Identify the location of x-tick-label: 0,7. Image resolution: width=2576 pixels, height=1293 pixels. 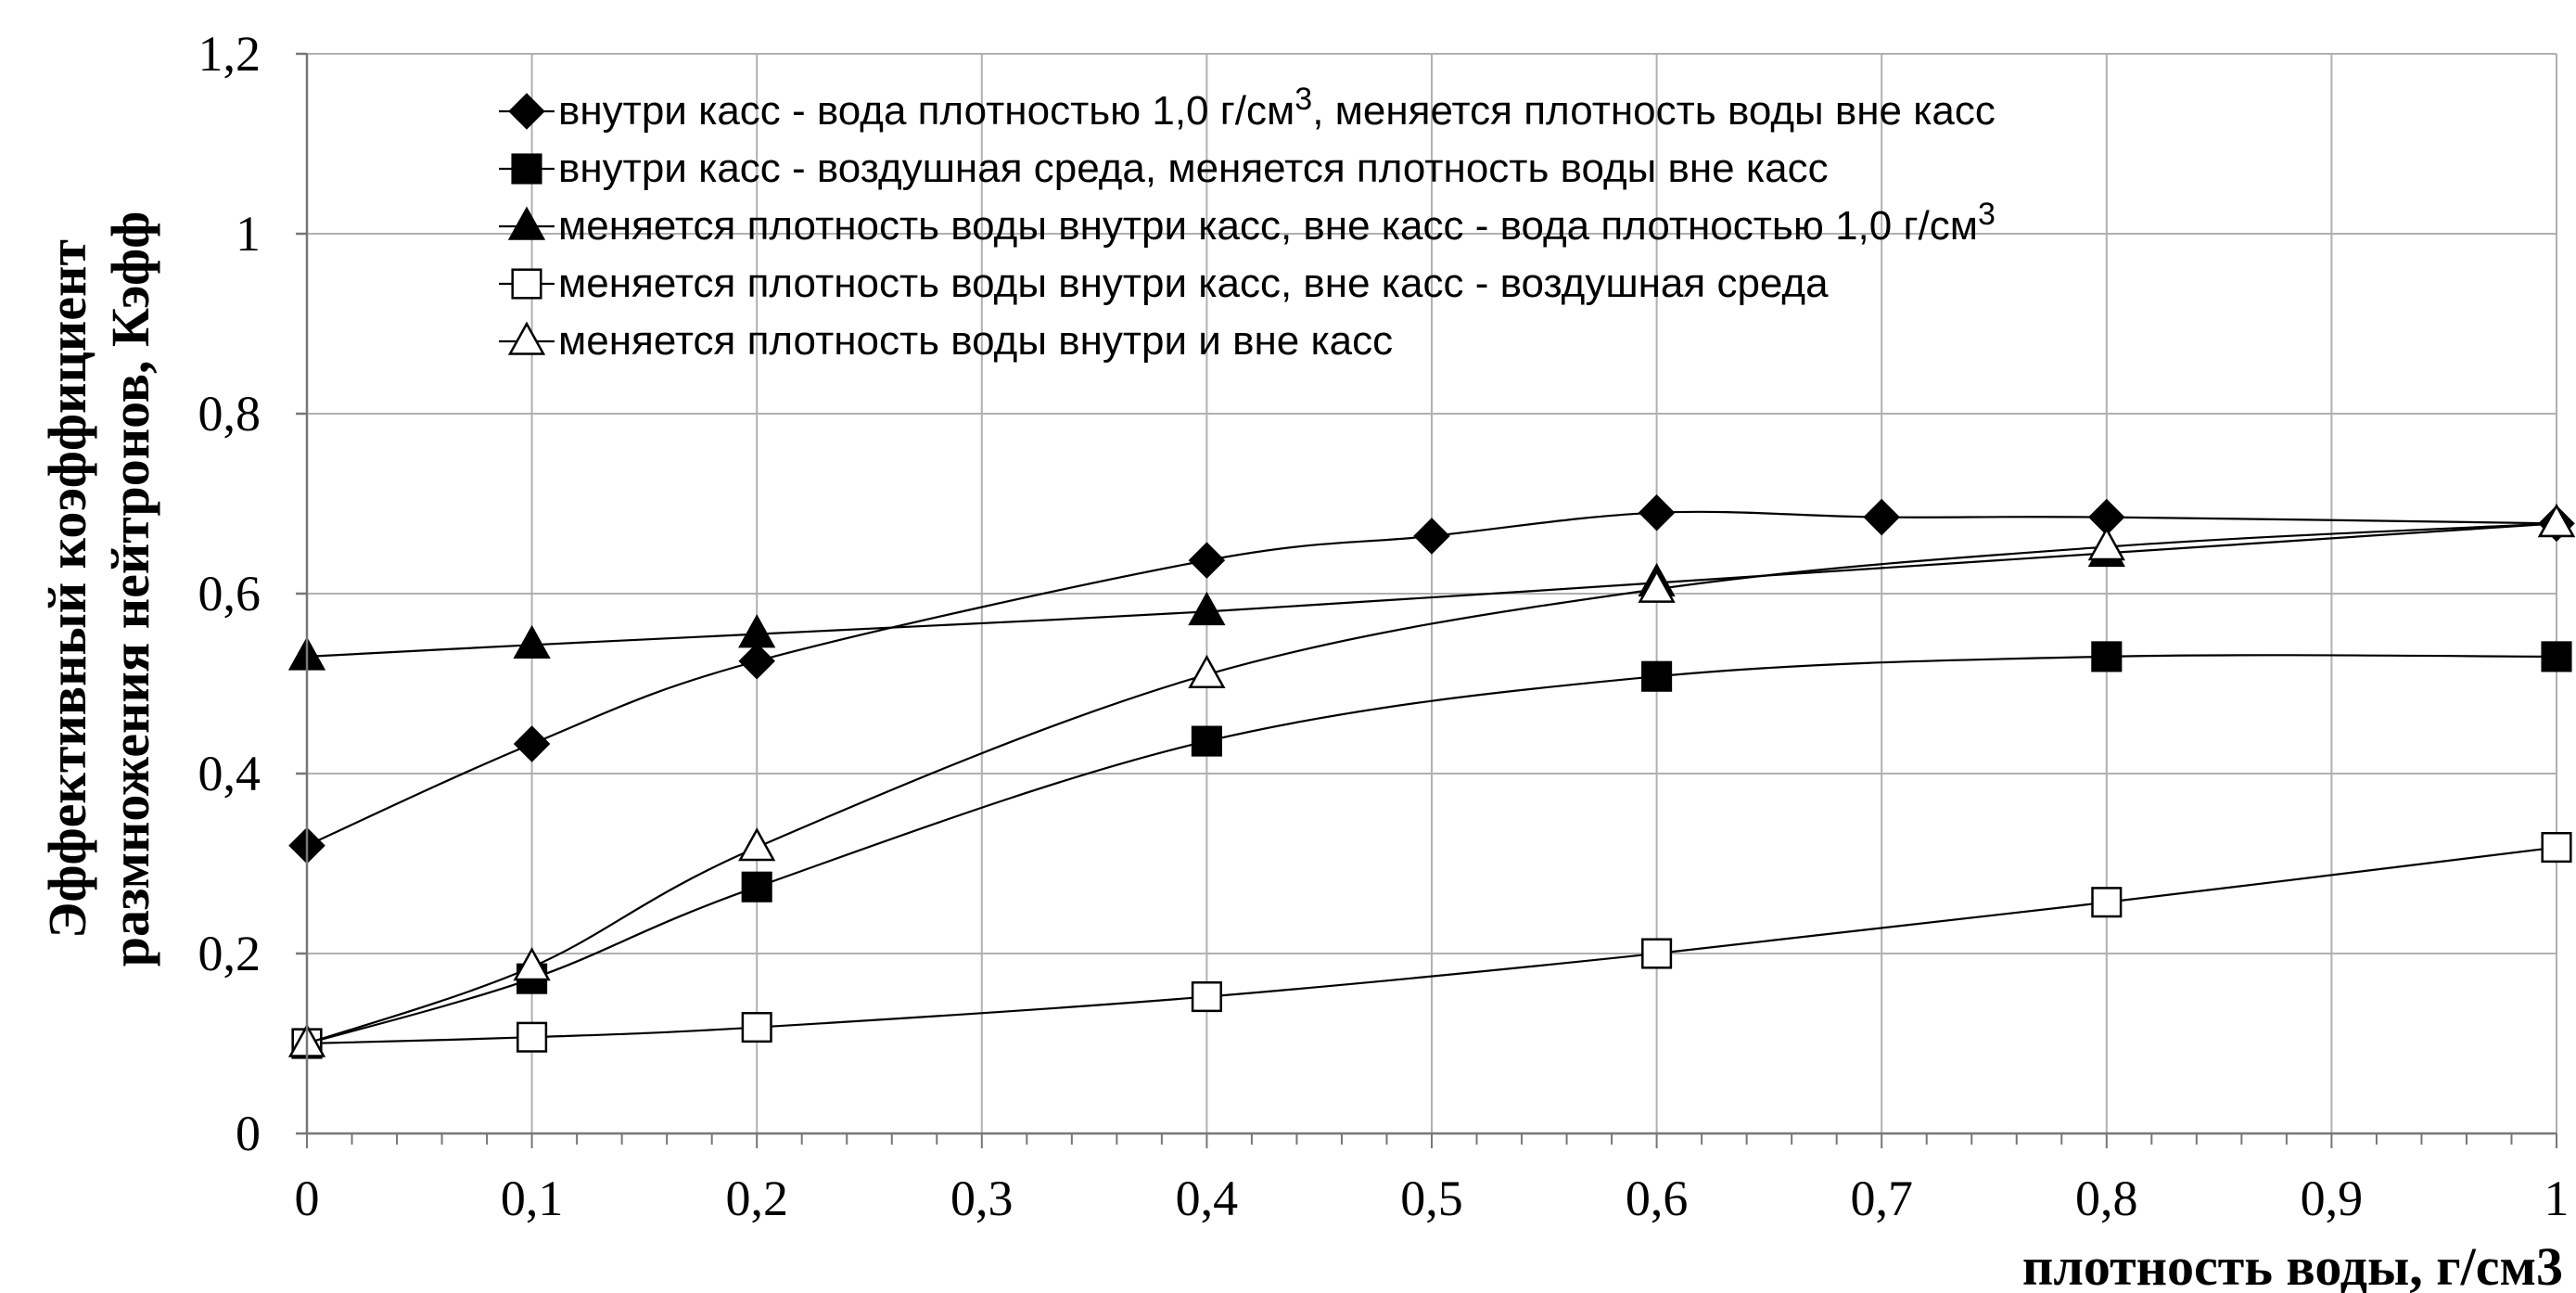
(1881, 1198).